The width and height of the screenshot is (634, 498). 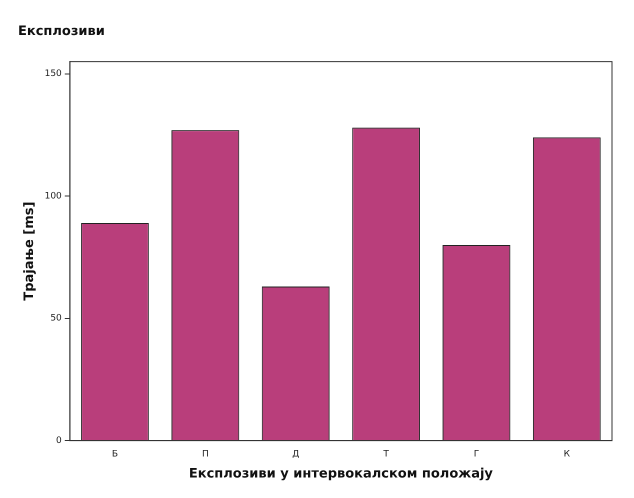 I want to click on x-tick-label: Т, so click(x=386, y=454).